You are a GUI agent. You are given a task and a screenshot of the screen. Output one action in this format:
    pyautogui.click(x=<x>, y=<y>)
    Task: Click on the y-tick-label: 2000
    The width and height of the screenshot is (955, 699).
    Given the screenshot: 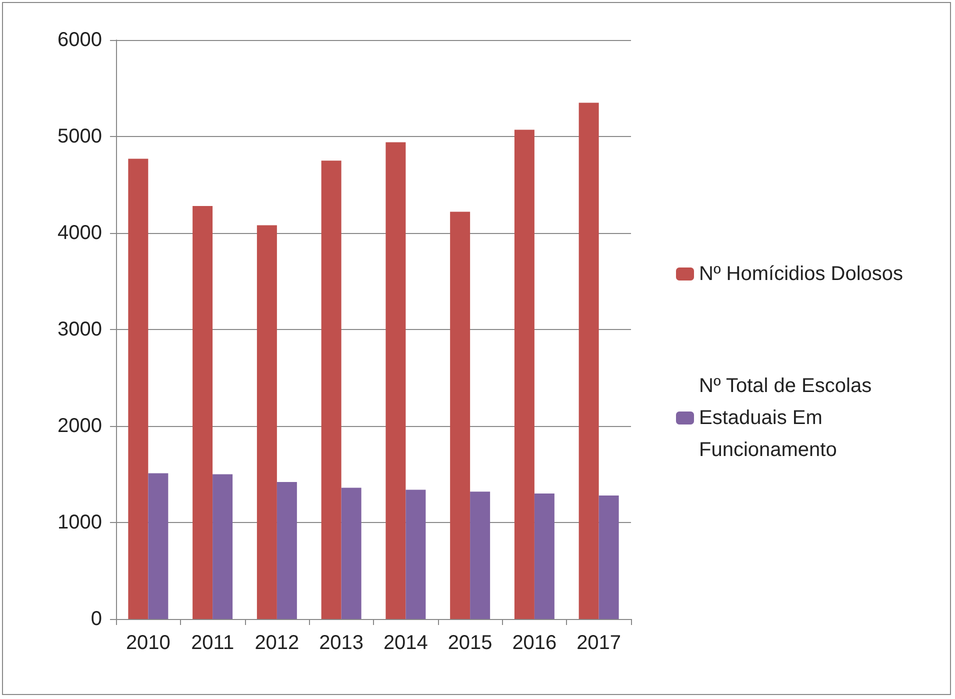 What is the action you would take?
    pyautogui.click(x=80, y=426)
    